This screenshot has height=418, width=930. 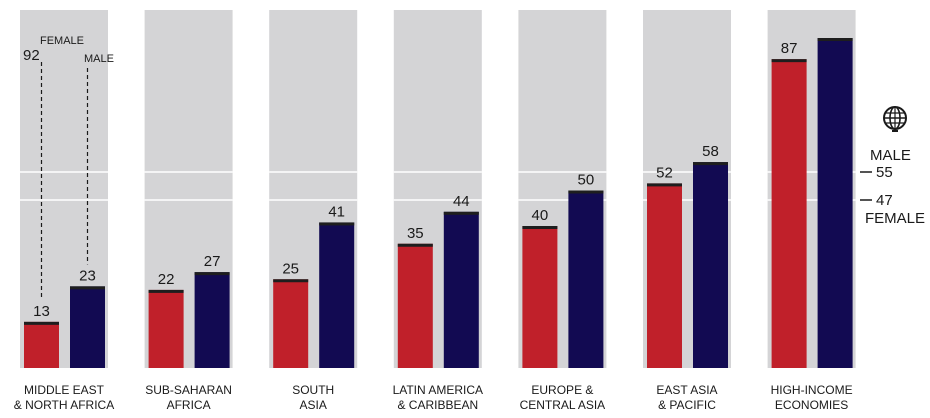 What do you see at coordinates (64, 405) in the screenshot?
I see `category-label: & NORTH AFRICA` at bounding box center [64, 405].